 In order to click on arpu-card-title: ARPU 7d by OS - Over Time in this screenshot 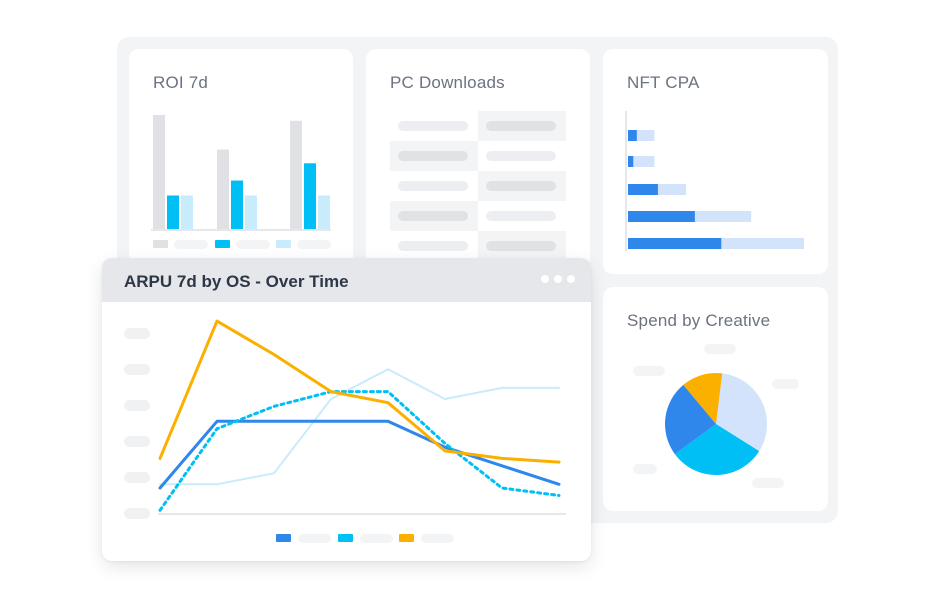, I will do `click(236, 281)`.